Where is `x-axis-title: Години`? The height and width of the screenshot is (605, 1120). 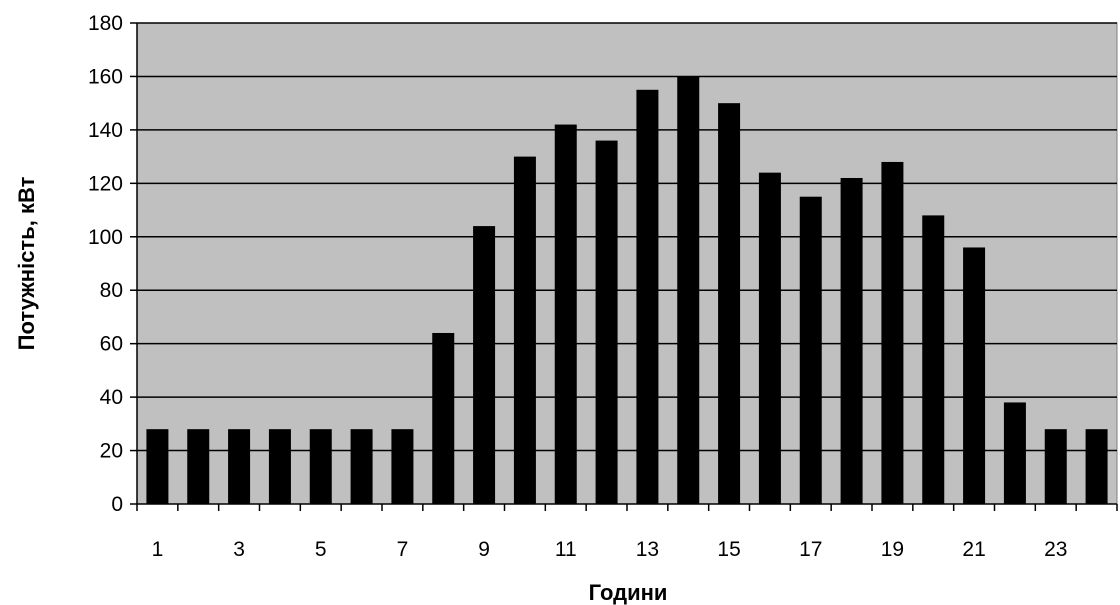 x-axis-title: Години is located at coordinates (628, 592).